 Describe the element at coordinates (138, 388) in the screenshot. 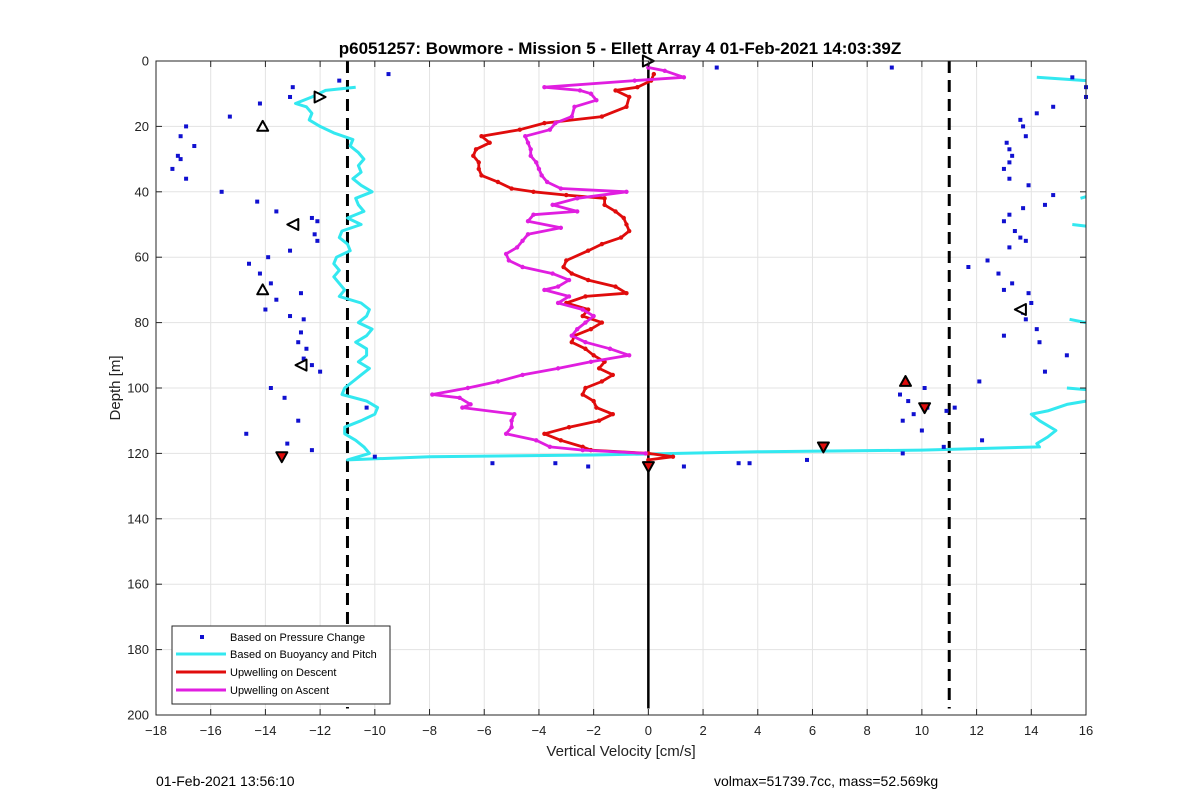

I see `y-tick-label: 100` at that location.